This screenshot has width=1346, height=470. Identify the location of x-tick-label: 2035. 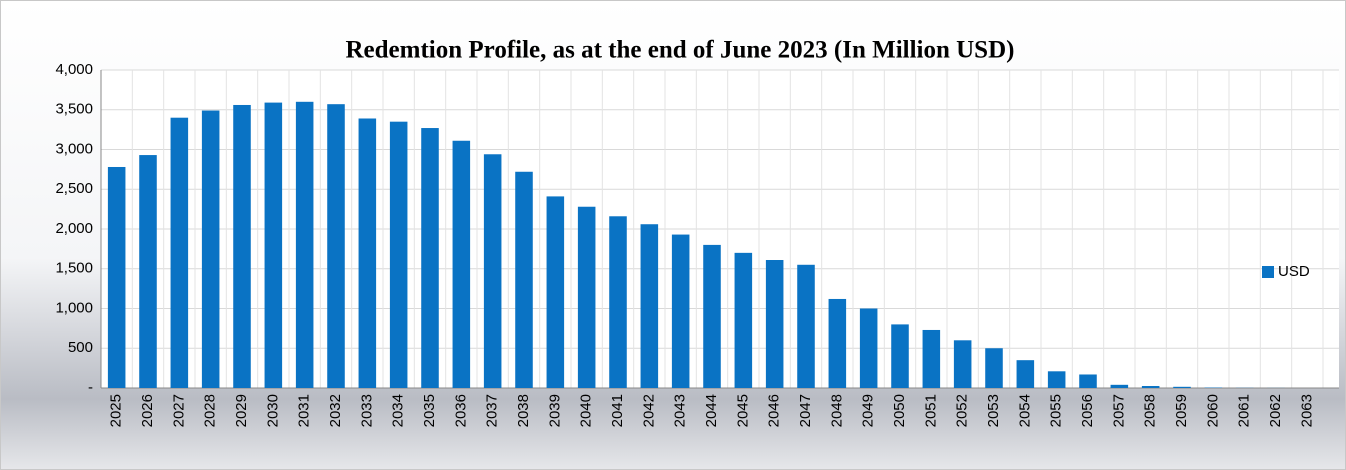
(429, 410).